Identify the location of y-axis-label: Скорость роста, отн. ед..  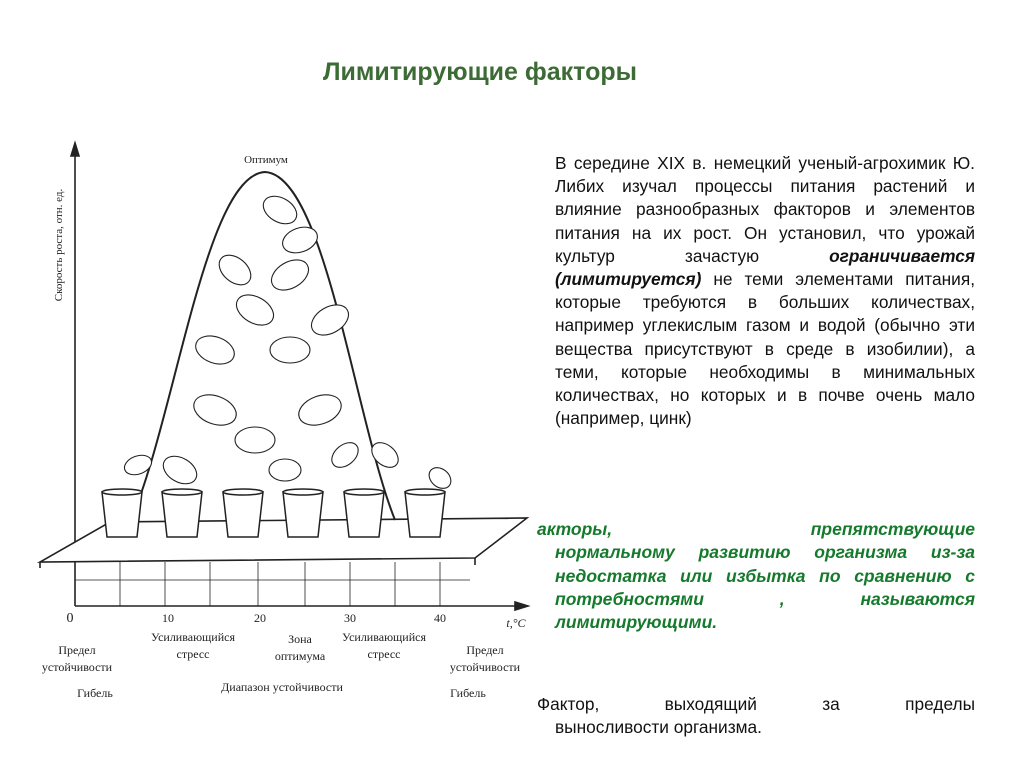
(59, 245).